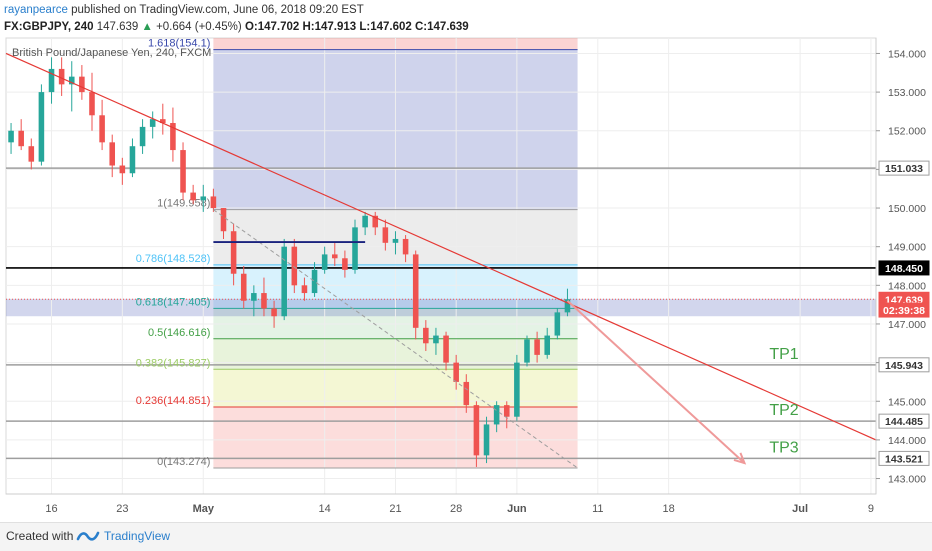 This screenshot has height=551, width=932. I want to click on price-tick-label: 147.000, so click(907, 325).